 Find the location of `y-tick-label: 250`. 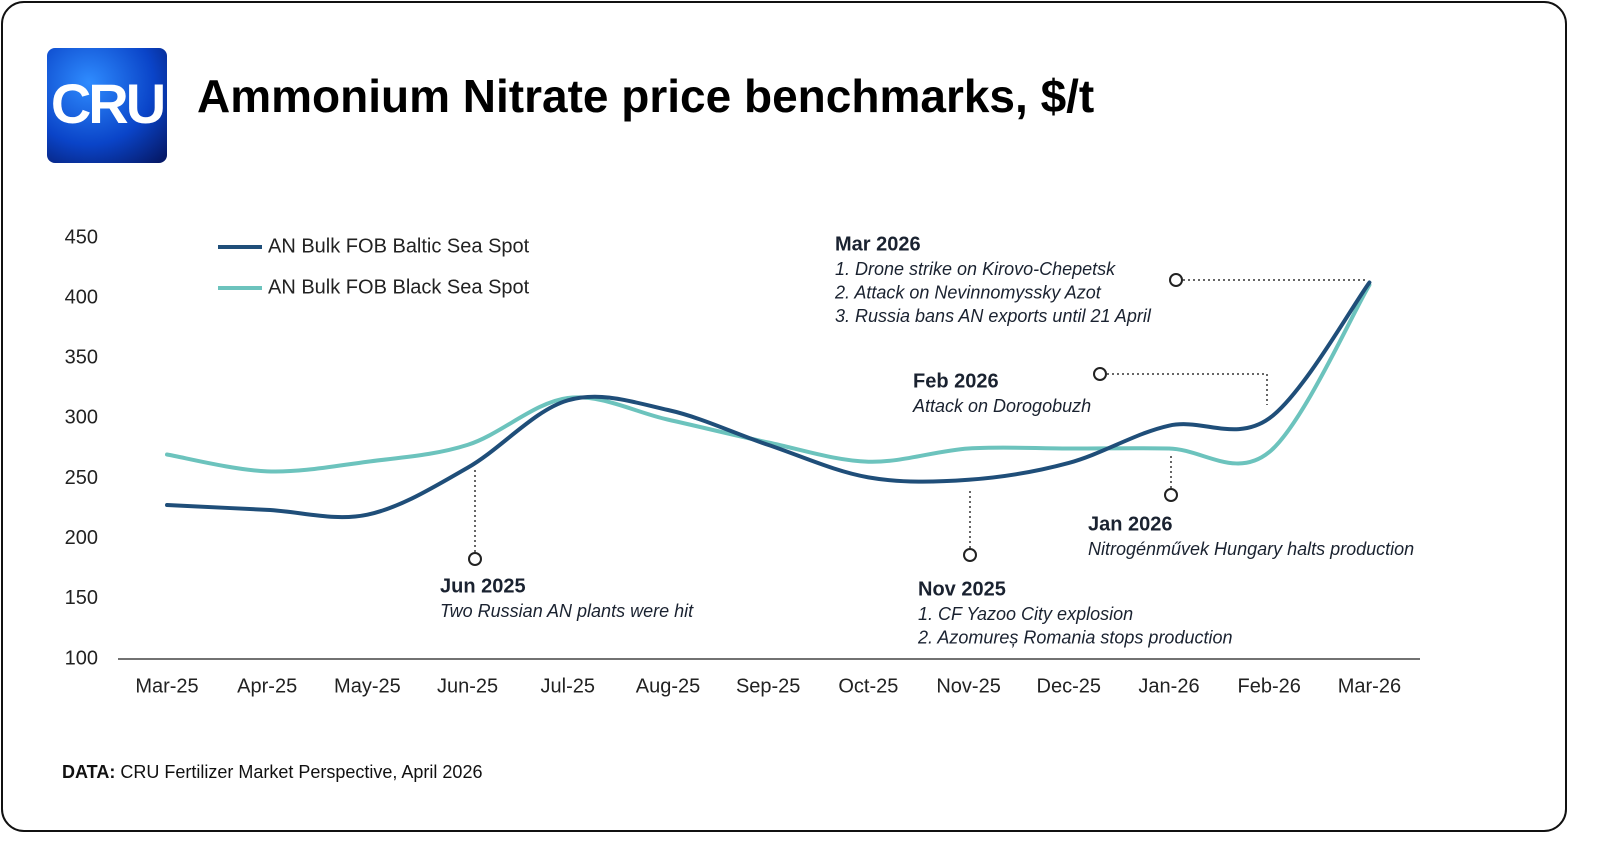

y-tick-label: 250 is located at coordinates (81, 478).